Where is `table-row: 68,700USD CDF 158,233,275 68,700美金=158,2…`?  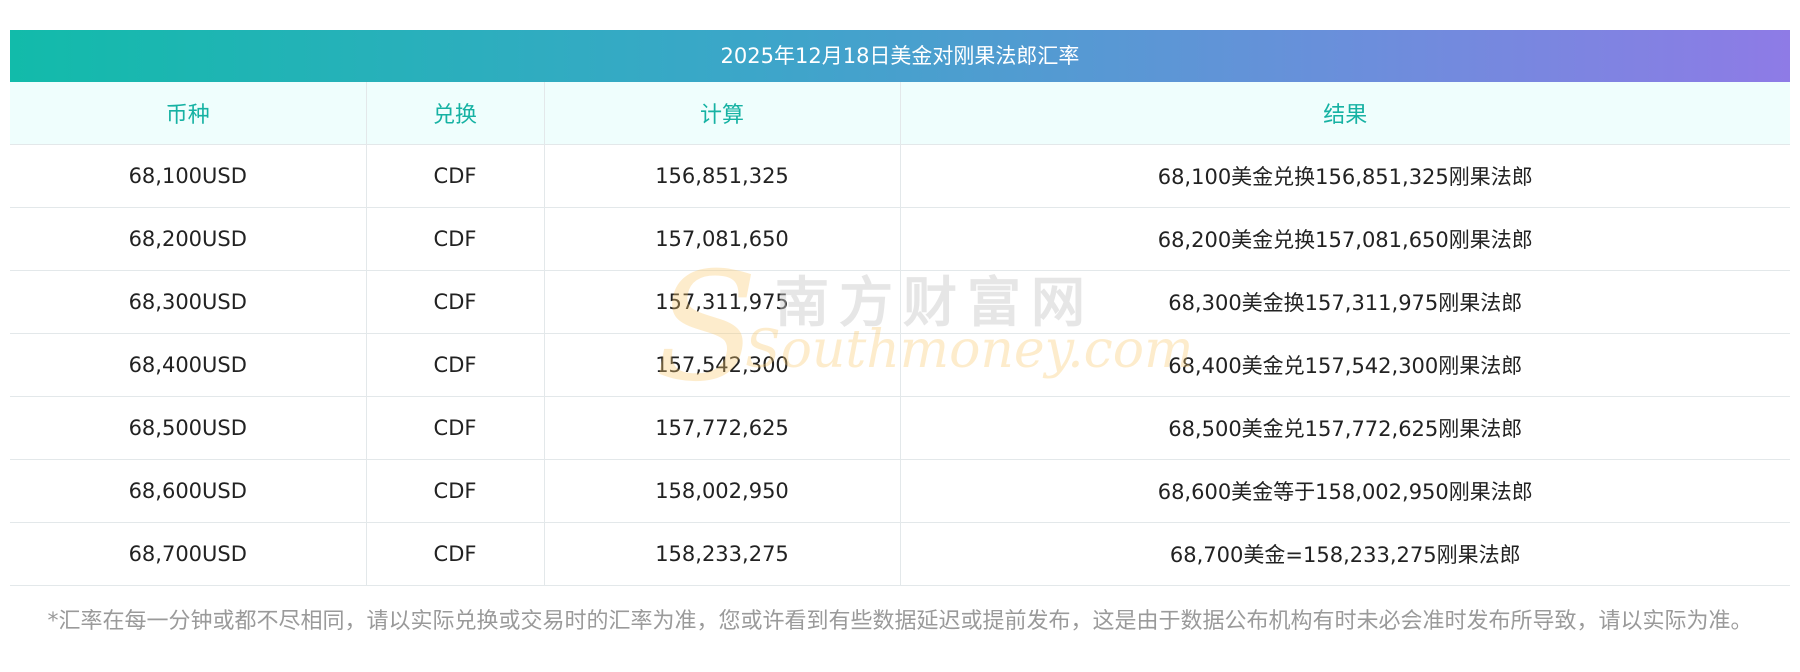
table-row: 68,700USD CDF 158,233,275 68,700美金=158,2… is located at coordinates (900, 554).